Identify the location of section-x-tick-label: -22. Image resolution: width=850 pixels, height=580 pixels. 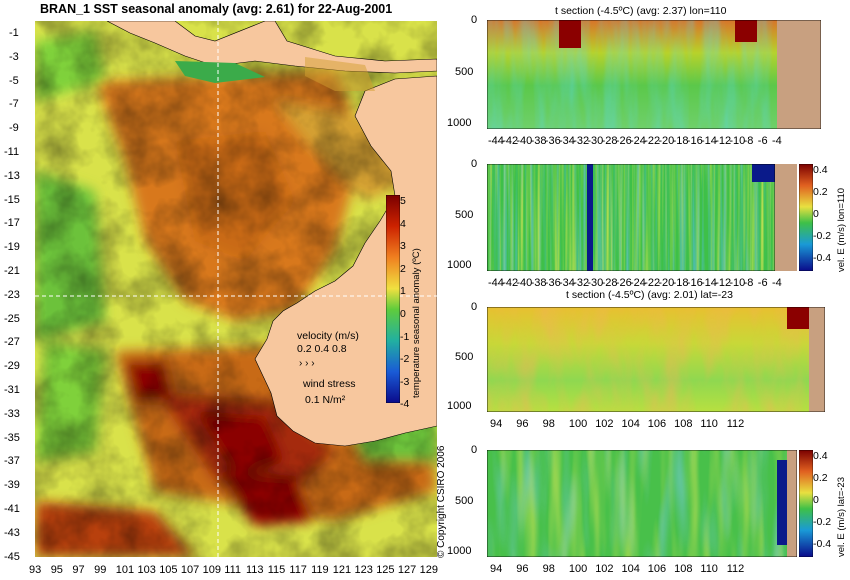
(652, 283).